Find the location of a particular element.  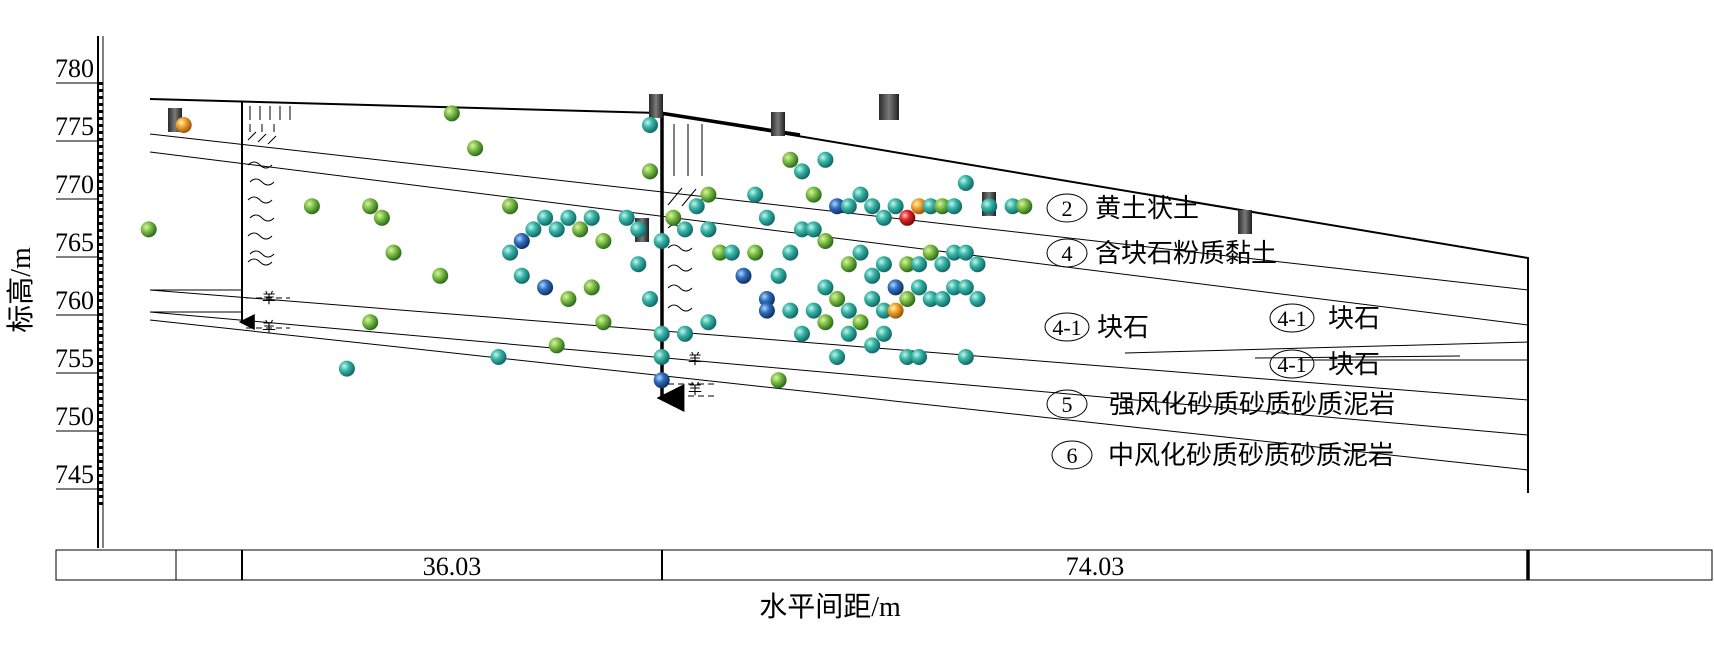

y-axis: 780 775 770 765 760 755 750 745 标高/m is located at coordinates (54, 292).